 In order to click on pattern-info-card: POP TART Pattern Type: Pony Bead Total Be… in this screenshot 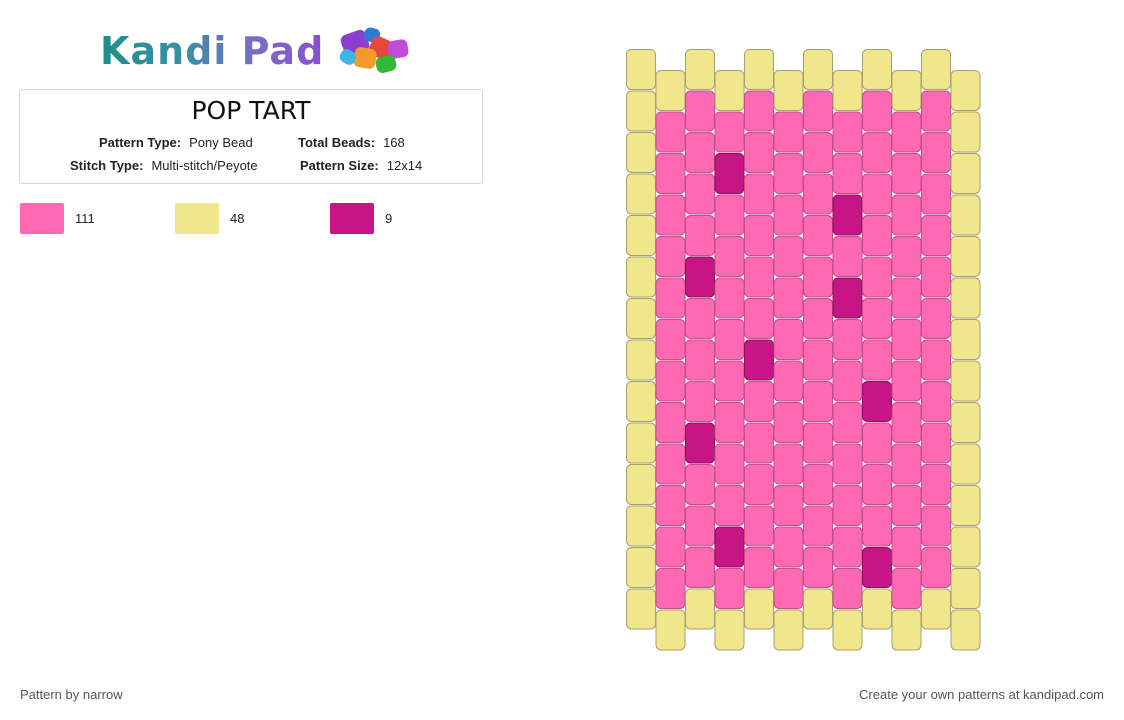, I will do `click(251, 136)`.